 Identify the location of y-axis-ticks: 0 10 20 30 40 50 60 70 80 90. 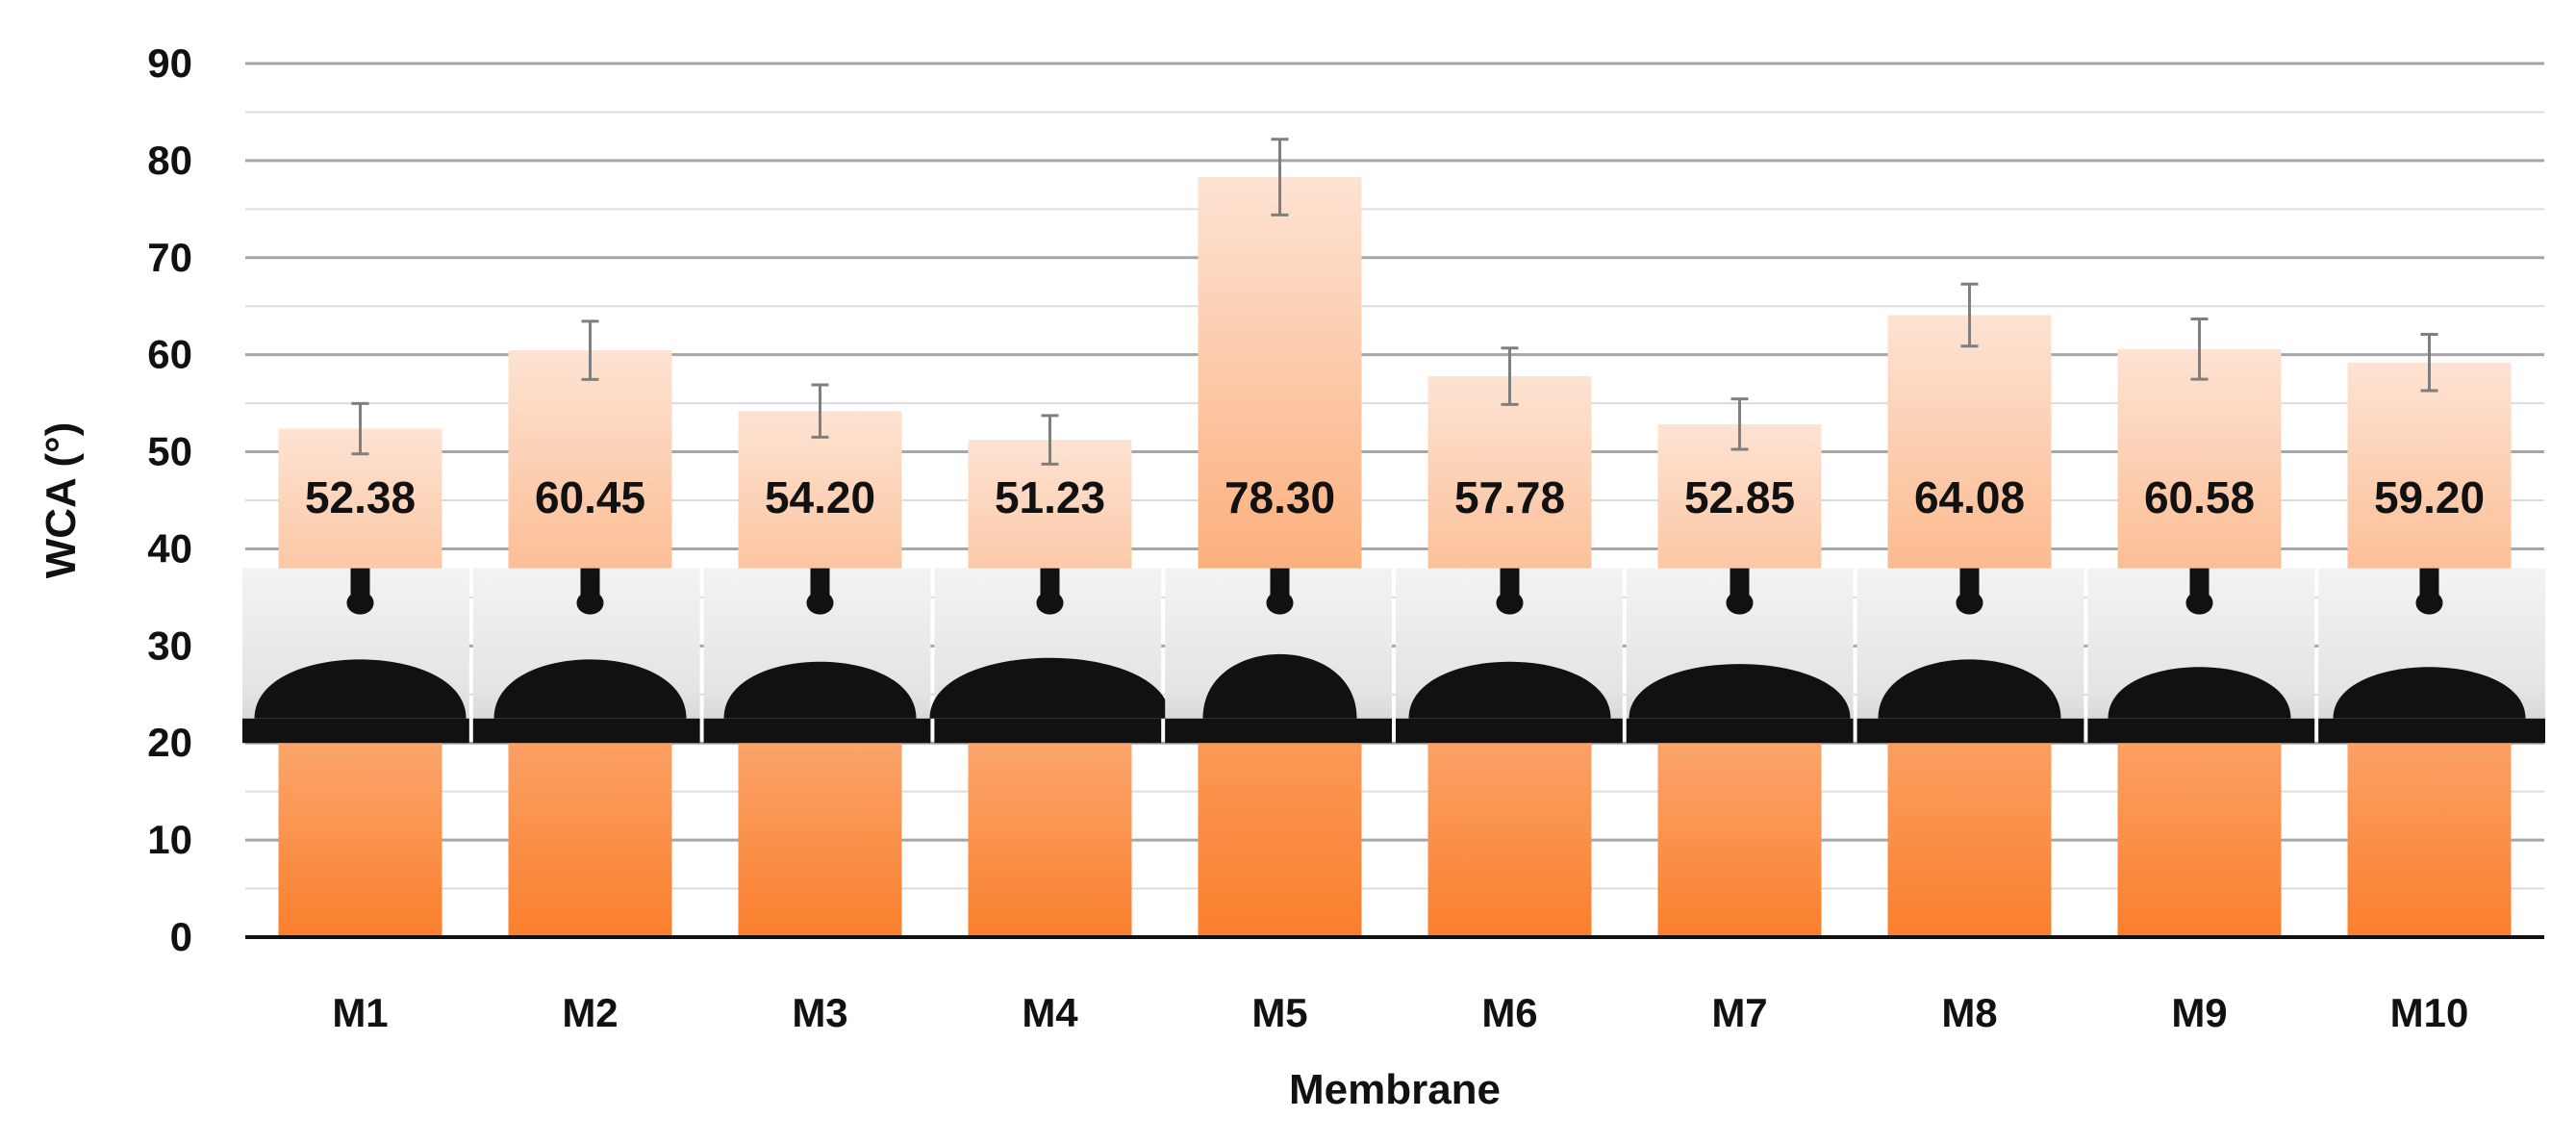
(170, 499).